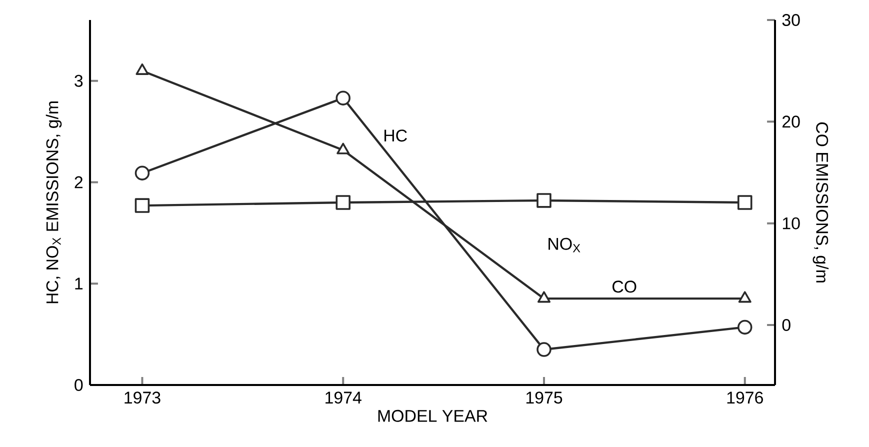  What do you see at coordinates (791, 20) in the screenshot?
I see `y2-tick-label: 30` at bounding box center [791, 20].